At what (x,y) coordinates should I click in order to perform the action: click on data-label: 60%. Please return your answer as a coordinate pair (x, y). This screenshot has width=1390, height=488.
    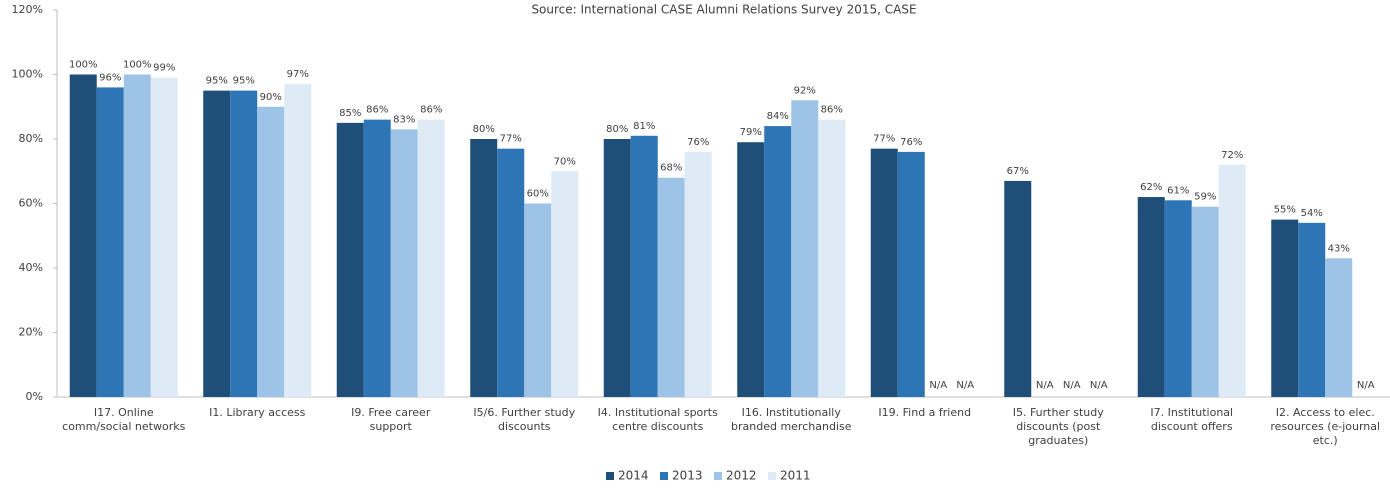
    Looking at the image, I should click on (538, 194).